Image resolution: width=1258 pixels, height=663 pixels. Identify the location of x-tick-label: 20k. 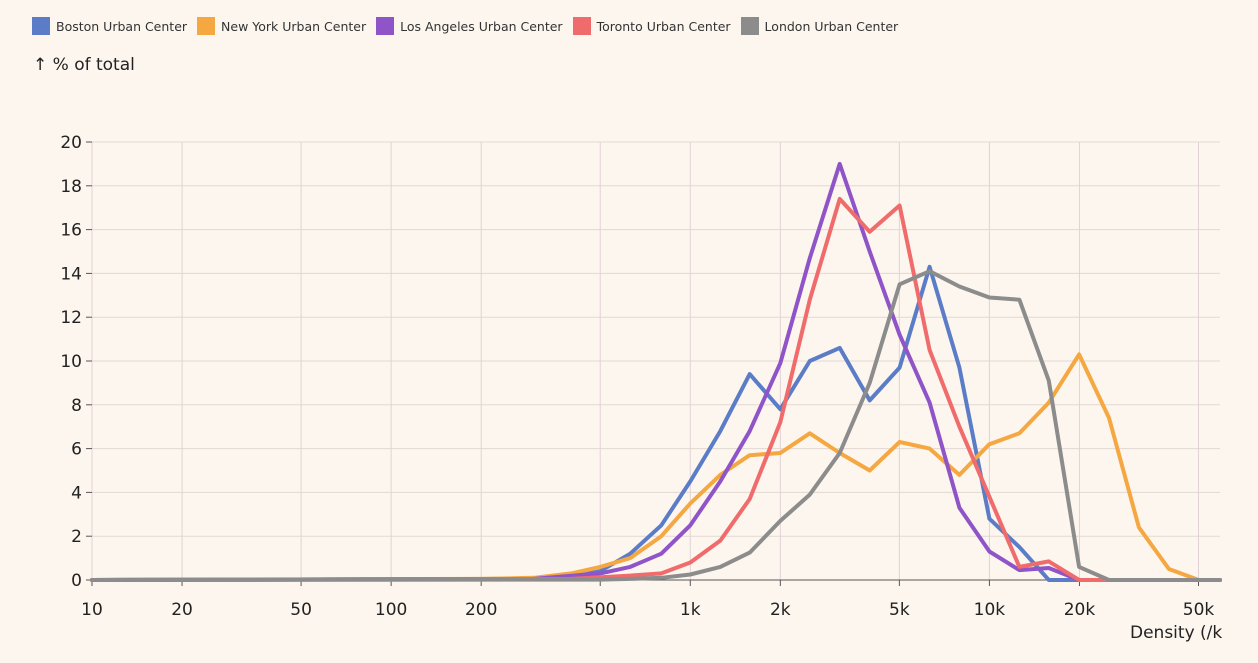
(1080, 610).